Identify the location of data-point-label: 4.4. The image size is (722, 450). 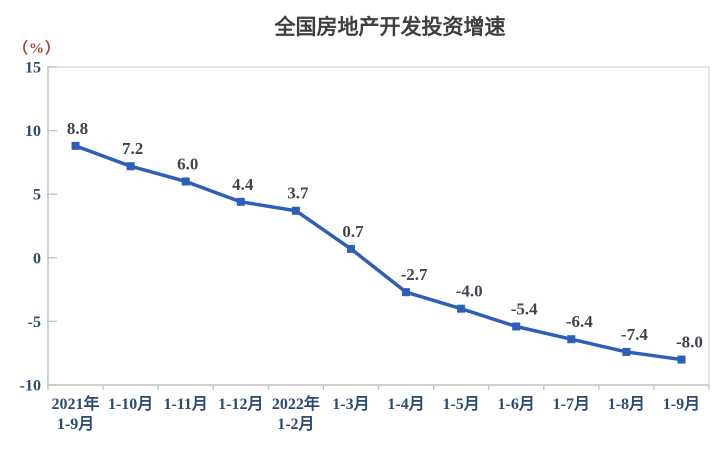
(243, 184).